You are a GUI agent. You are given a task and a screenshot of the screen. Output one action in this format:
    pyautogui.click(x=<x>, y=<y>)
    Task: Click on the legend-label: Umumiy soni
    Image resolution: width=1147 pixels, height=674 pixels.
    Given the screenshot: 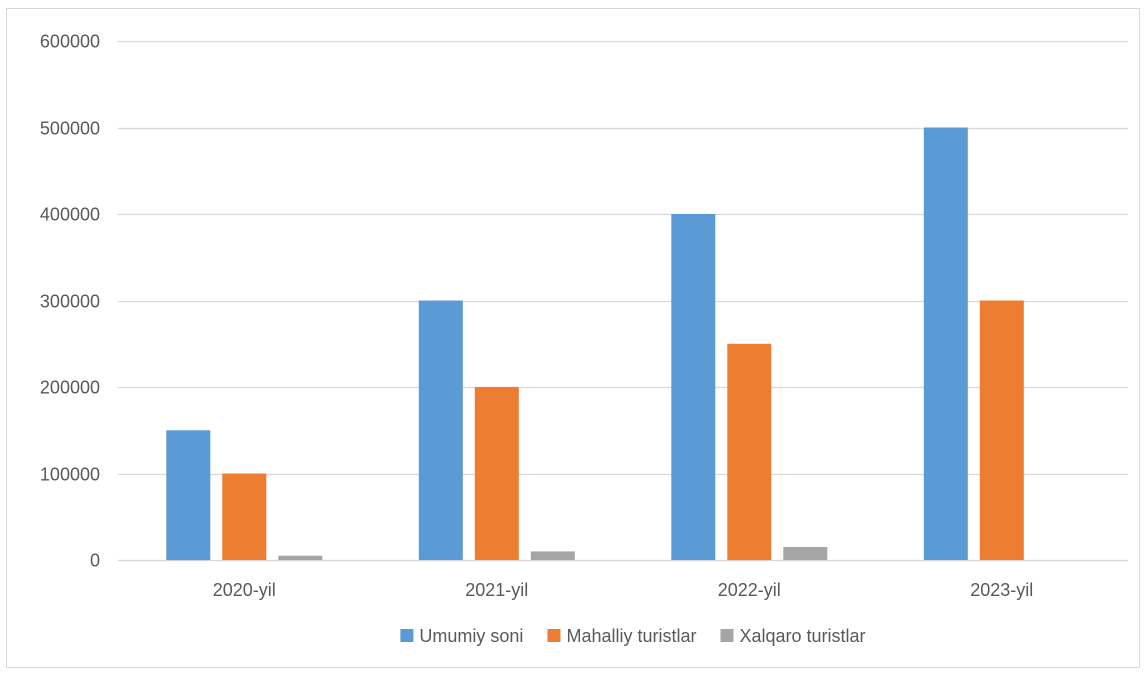 What is the action you would take?
    pyautogui.click(x=471, y=636)
    